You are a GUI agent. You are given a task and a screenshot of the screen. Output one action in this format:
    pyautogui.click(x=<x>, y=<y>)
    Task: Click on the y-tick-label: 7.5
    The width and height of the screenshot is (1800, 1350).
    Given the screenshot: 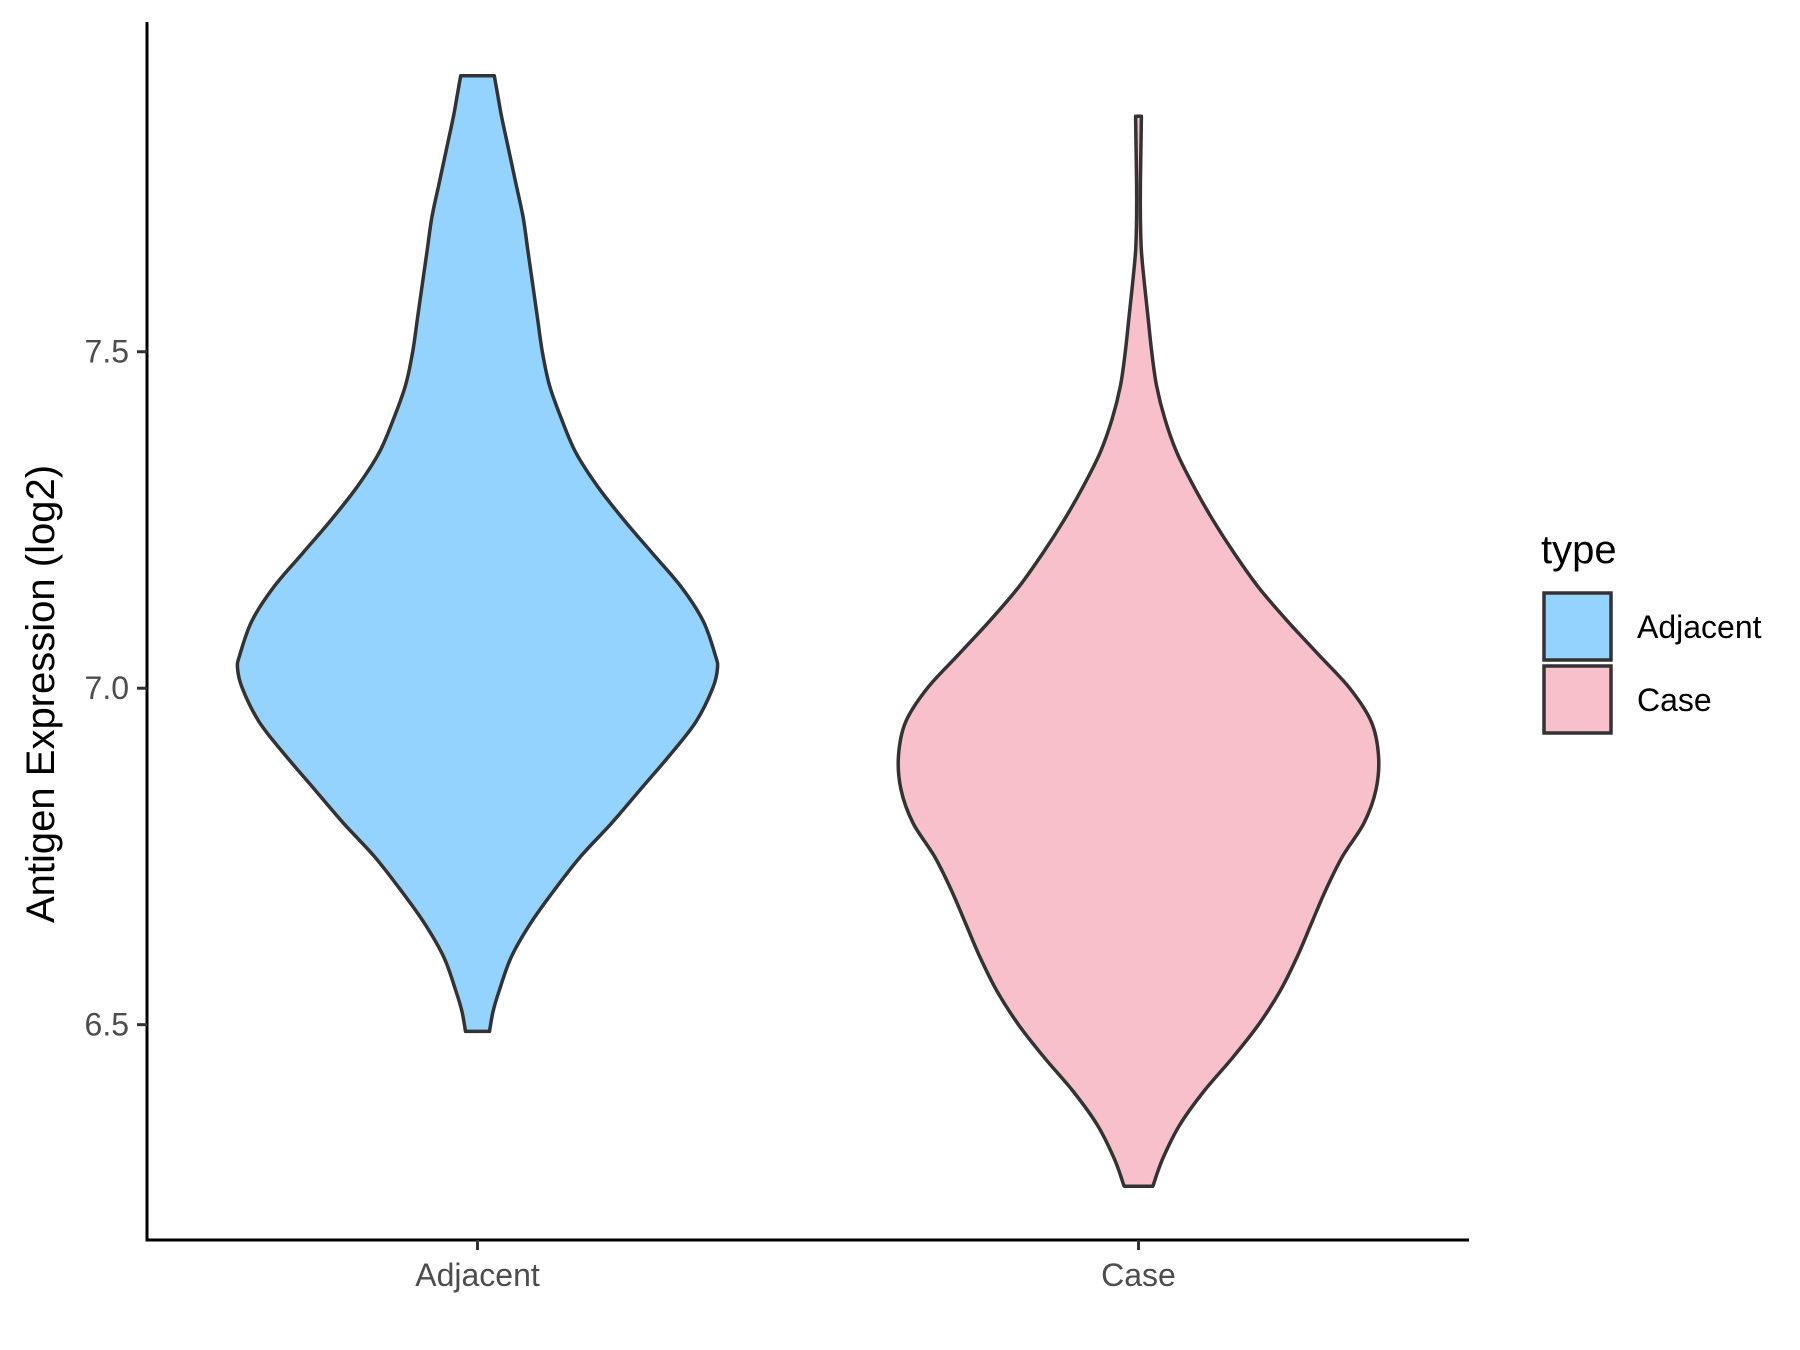 What is the action you would take?
    pyautogui.click(x=107, y=352)
    